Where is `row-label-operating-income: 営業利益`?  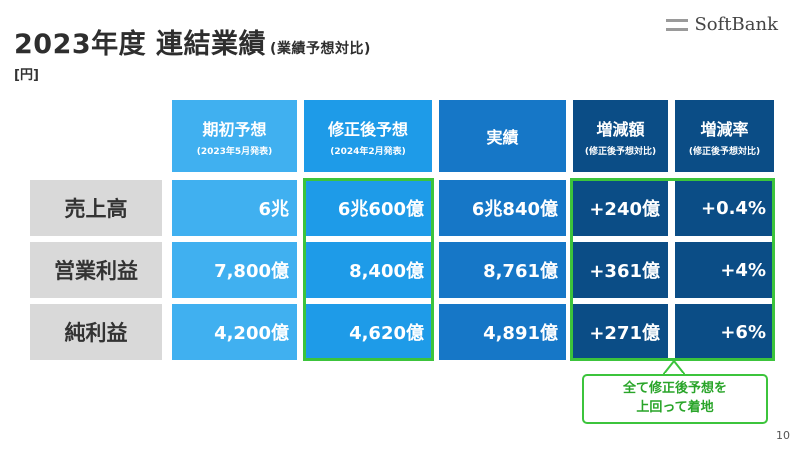
row-label-operating-income: 営業利益 is located at coordinates (96, 270).